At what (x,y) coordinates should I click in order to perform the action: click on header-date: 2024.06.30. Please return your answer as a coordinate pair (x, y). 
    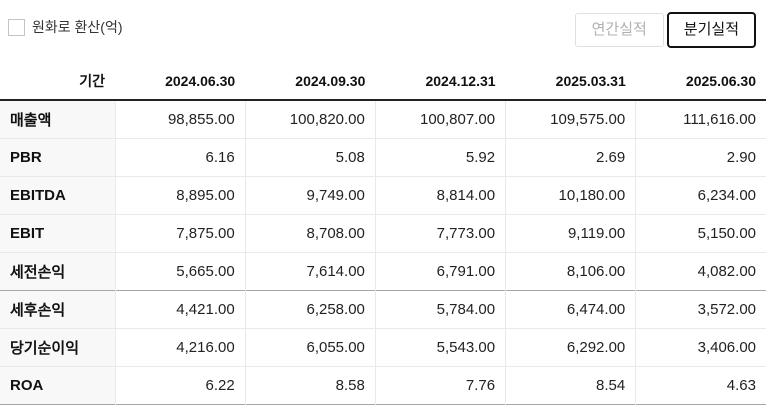
    Looking at the image, I should click on (180, 81).